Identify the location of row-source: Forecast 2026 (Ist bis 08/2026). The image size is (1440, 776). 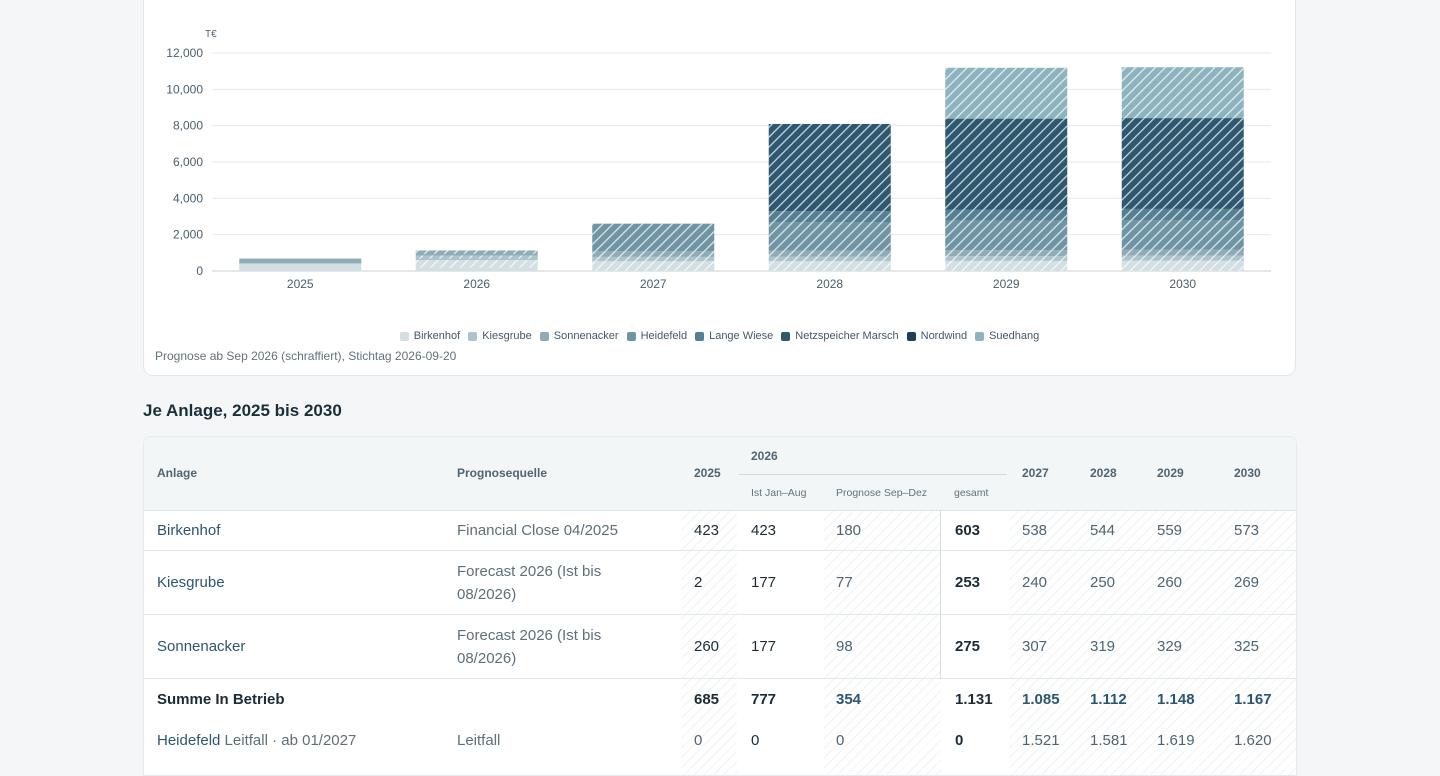
(529, 582).